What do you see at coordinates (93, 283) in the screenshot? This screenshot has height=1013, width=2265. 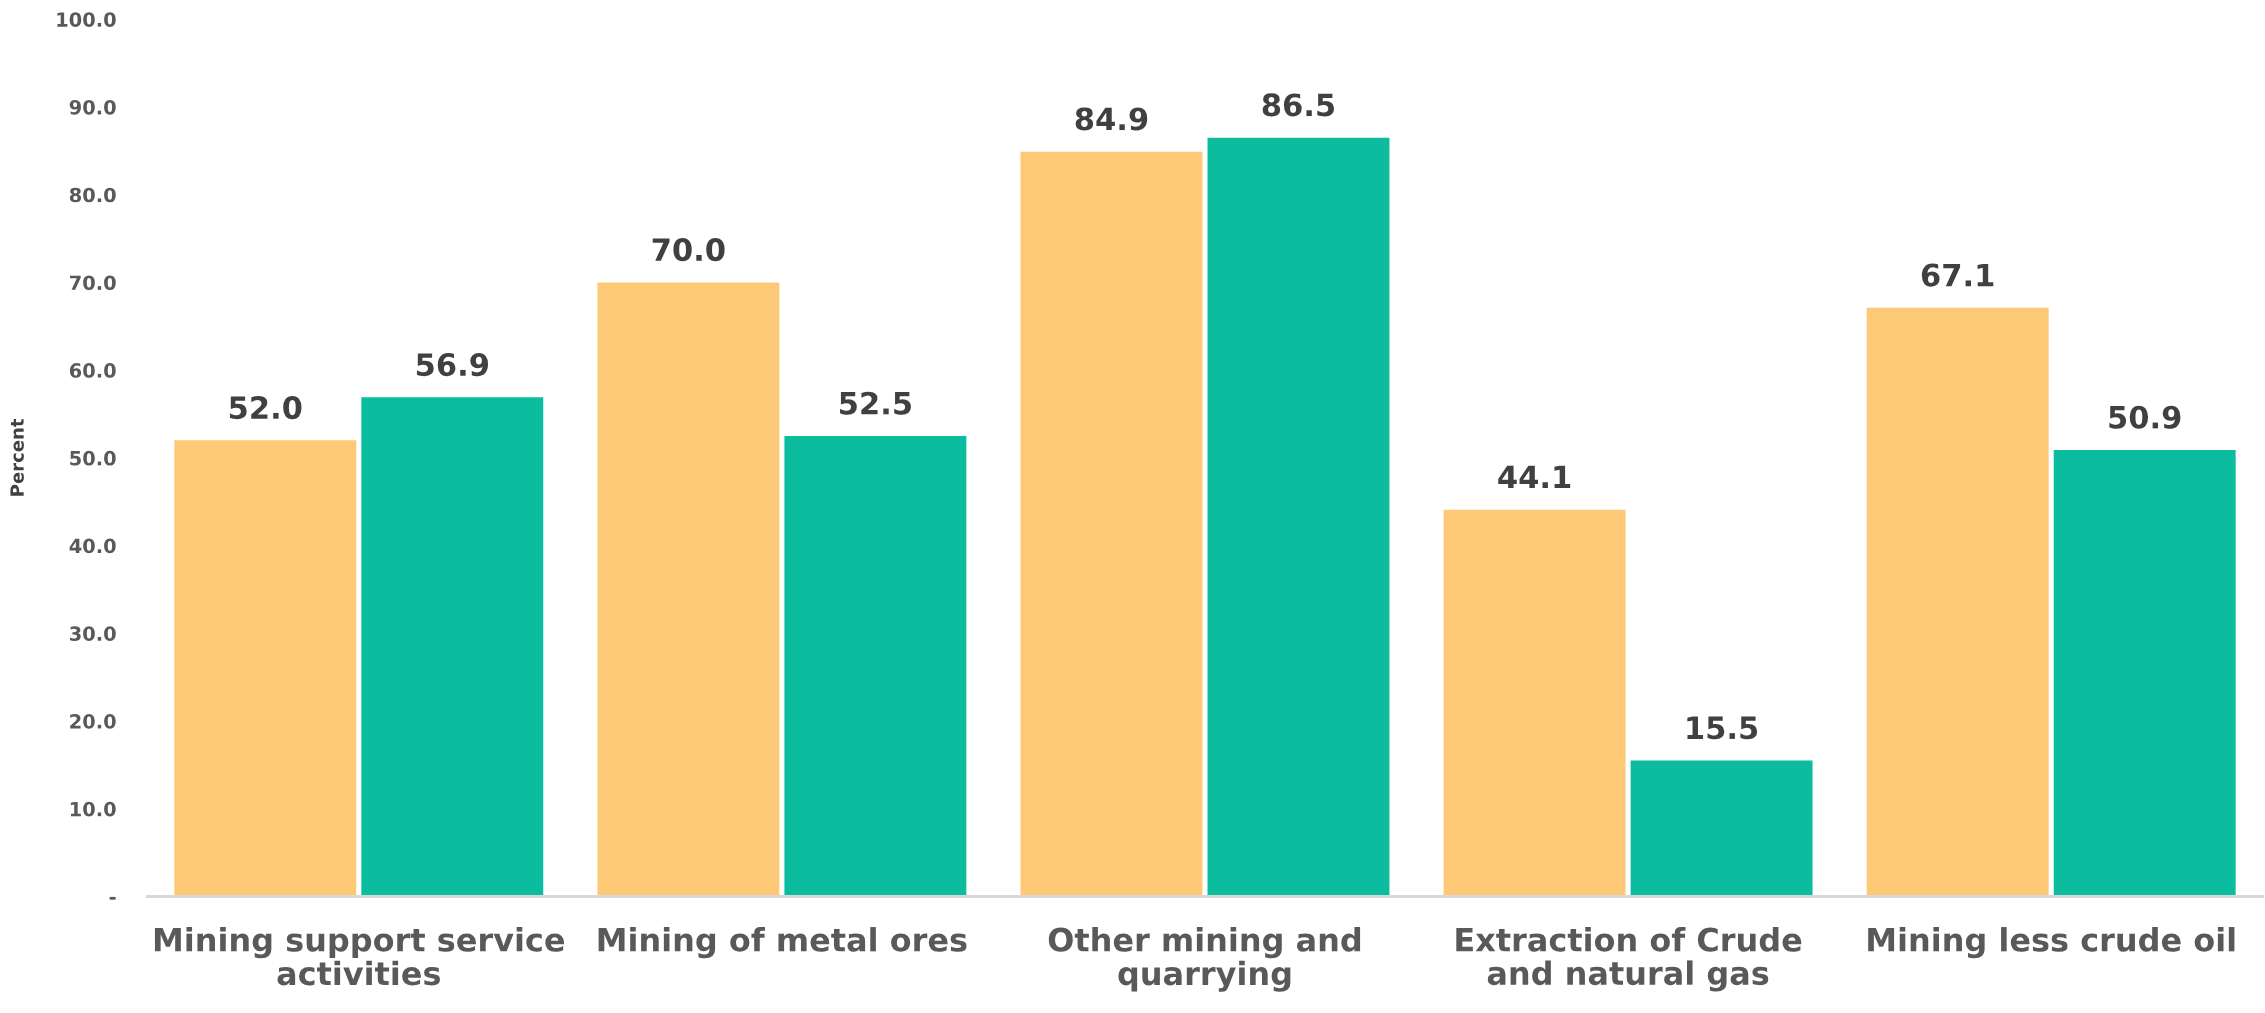 I see `y-tick-label: 70.0` at bounding box center [93, 283].